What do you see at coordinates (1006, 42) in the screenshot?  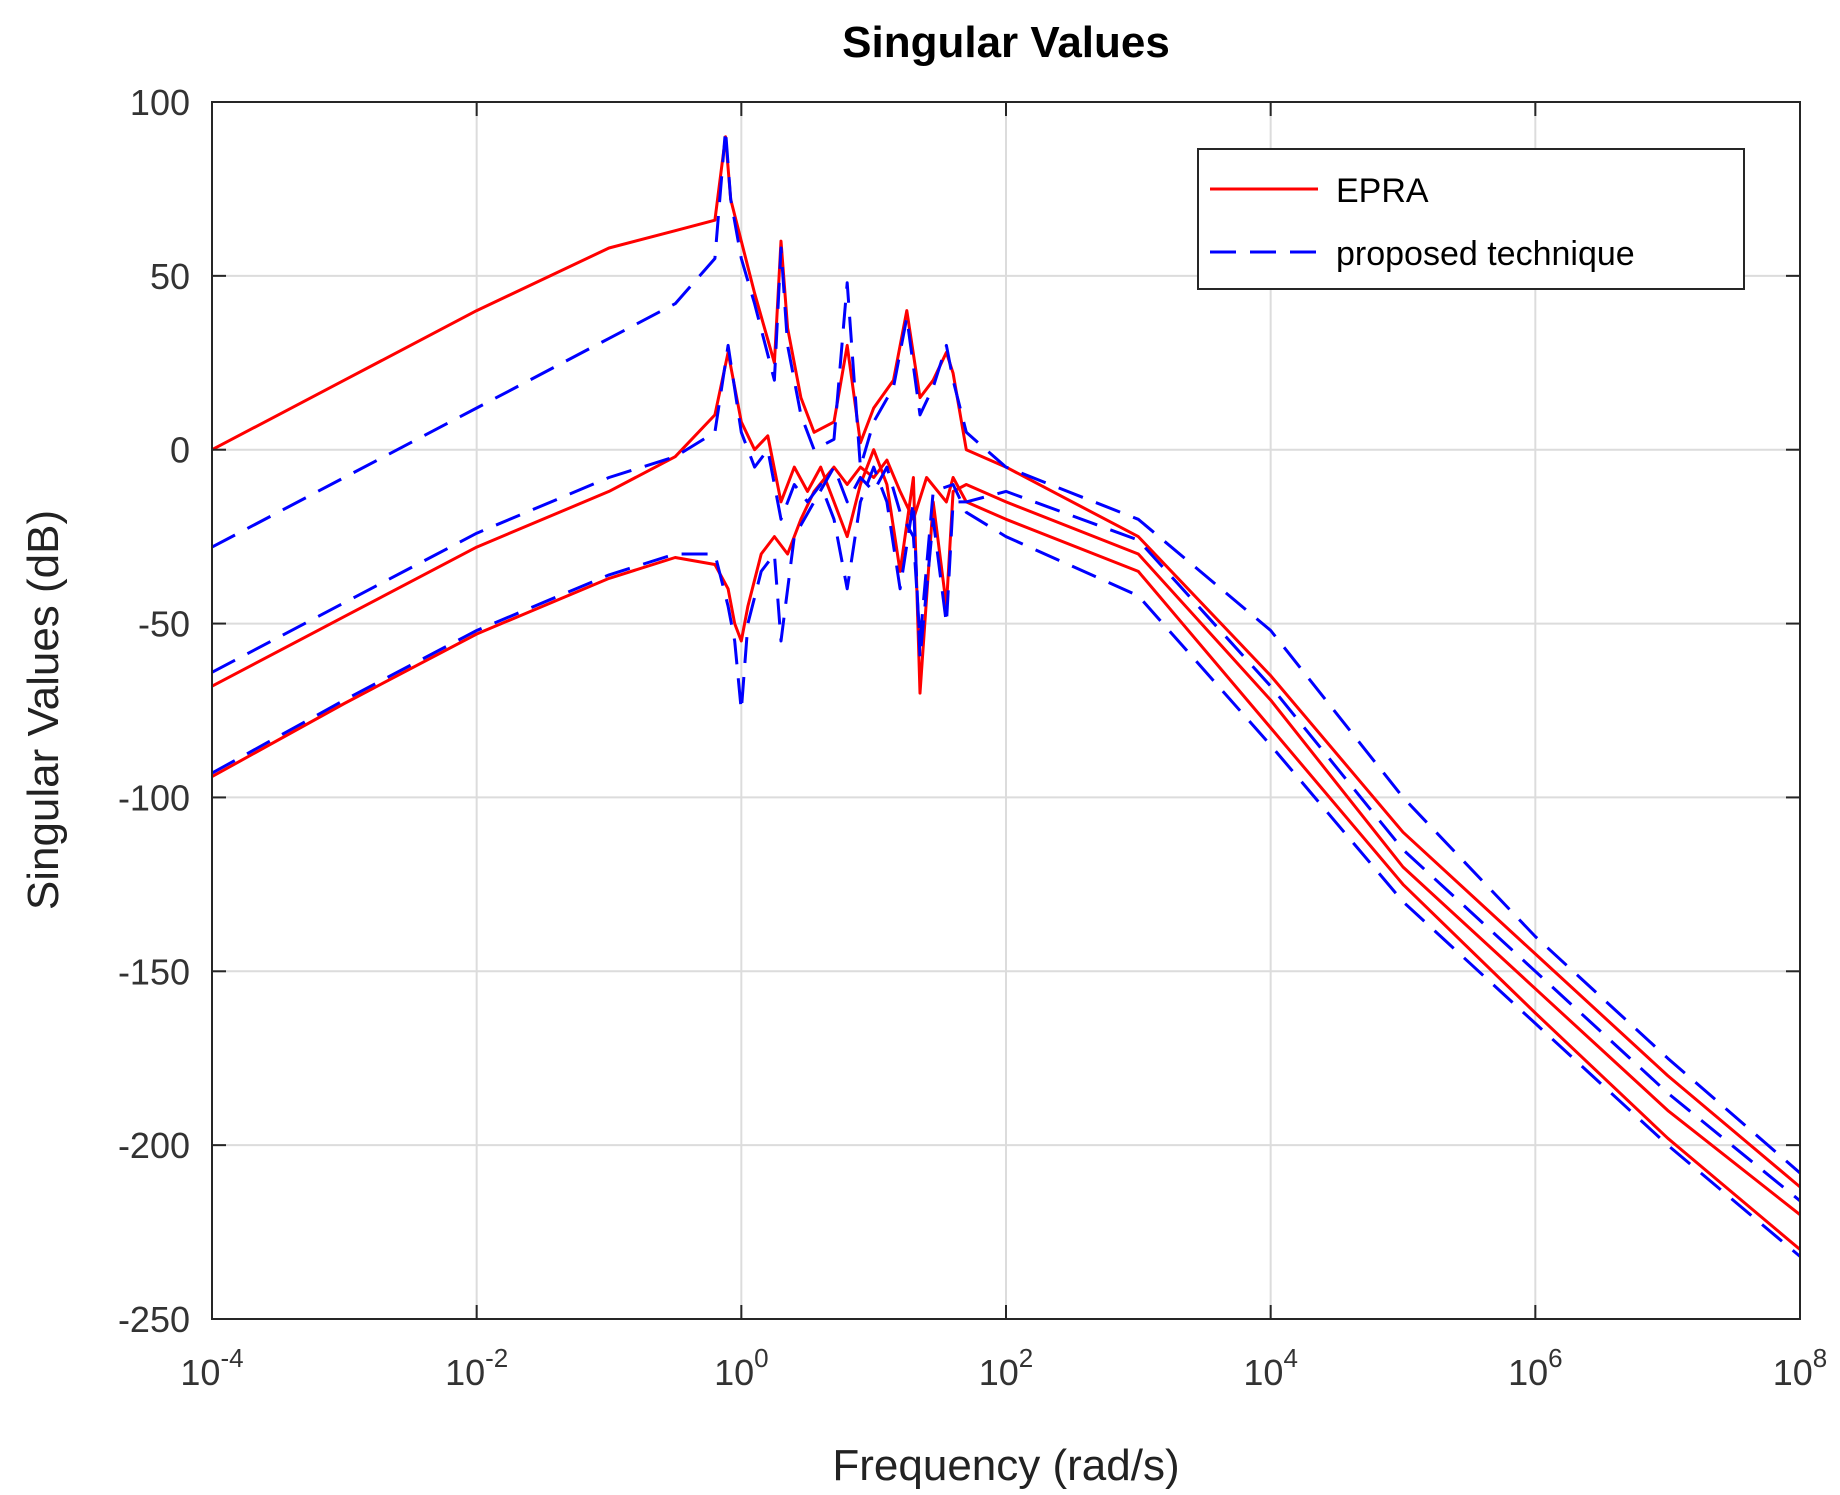 I see `chart-title: Singular Values` at bounding box center [1006, 42].